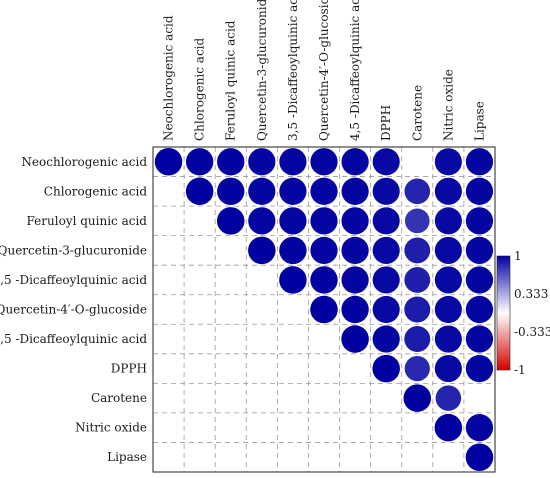 The width and height of the screenshot is (550, 478). I want to click on column-label: Nitric oxide, so click(448, 105).